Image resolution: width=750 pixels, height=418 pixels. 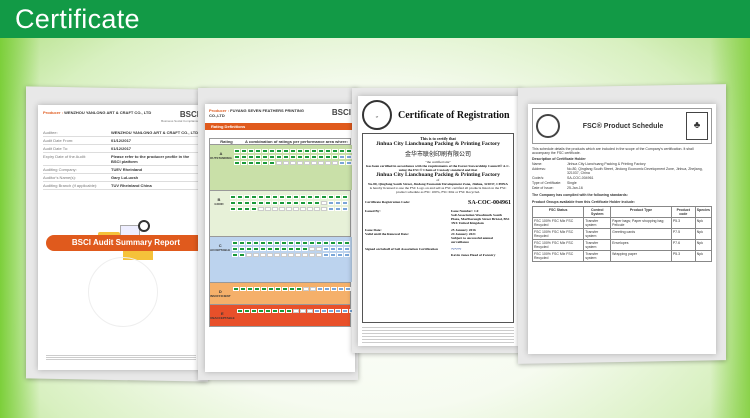 I want to click on column-header: Species, so click(x=703, y=212).